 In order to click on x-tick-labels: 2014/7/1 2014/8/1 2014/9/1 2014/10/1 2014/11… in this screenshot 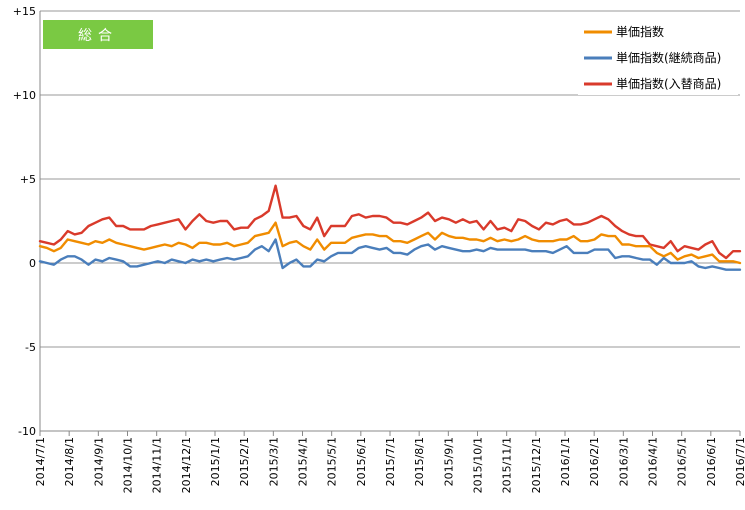, I will do `click(389, 465)`.